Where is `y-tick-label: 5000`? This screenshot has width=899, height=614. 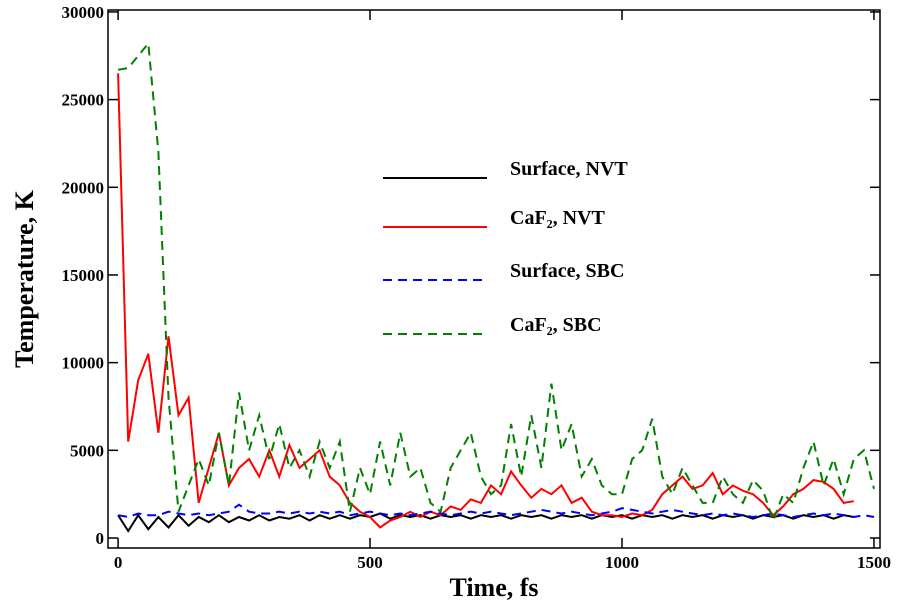 y-tick-label: 5000 is located at coordinates (87, 450).